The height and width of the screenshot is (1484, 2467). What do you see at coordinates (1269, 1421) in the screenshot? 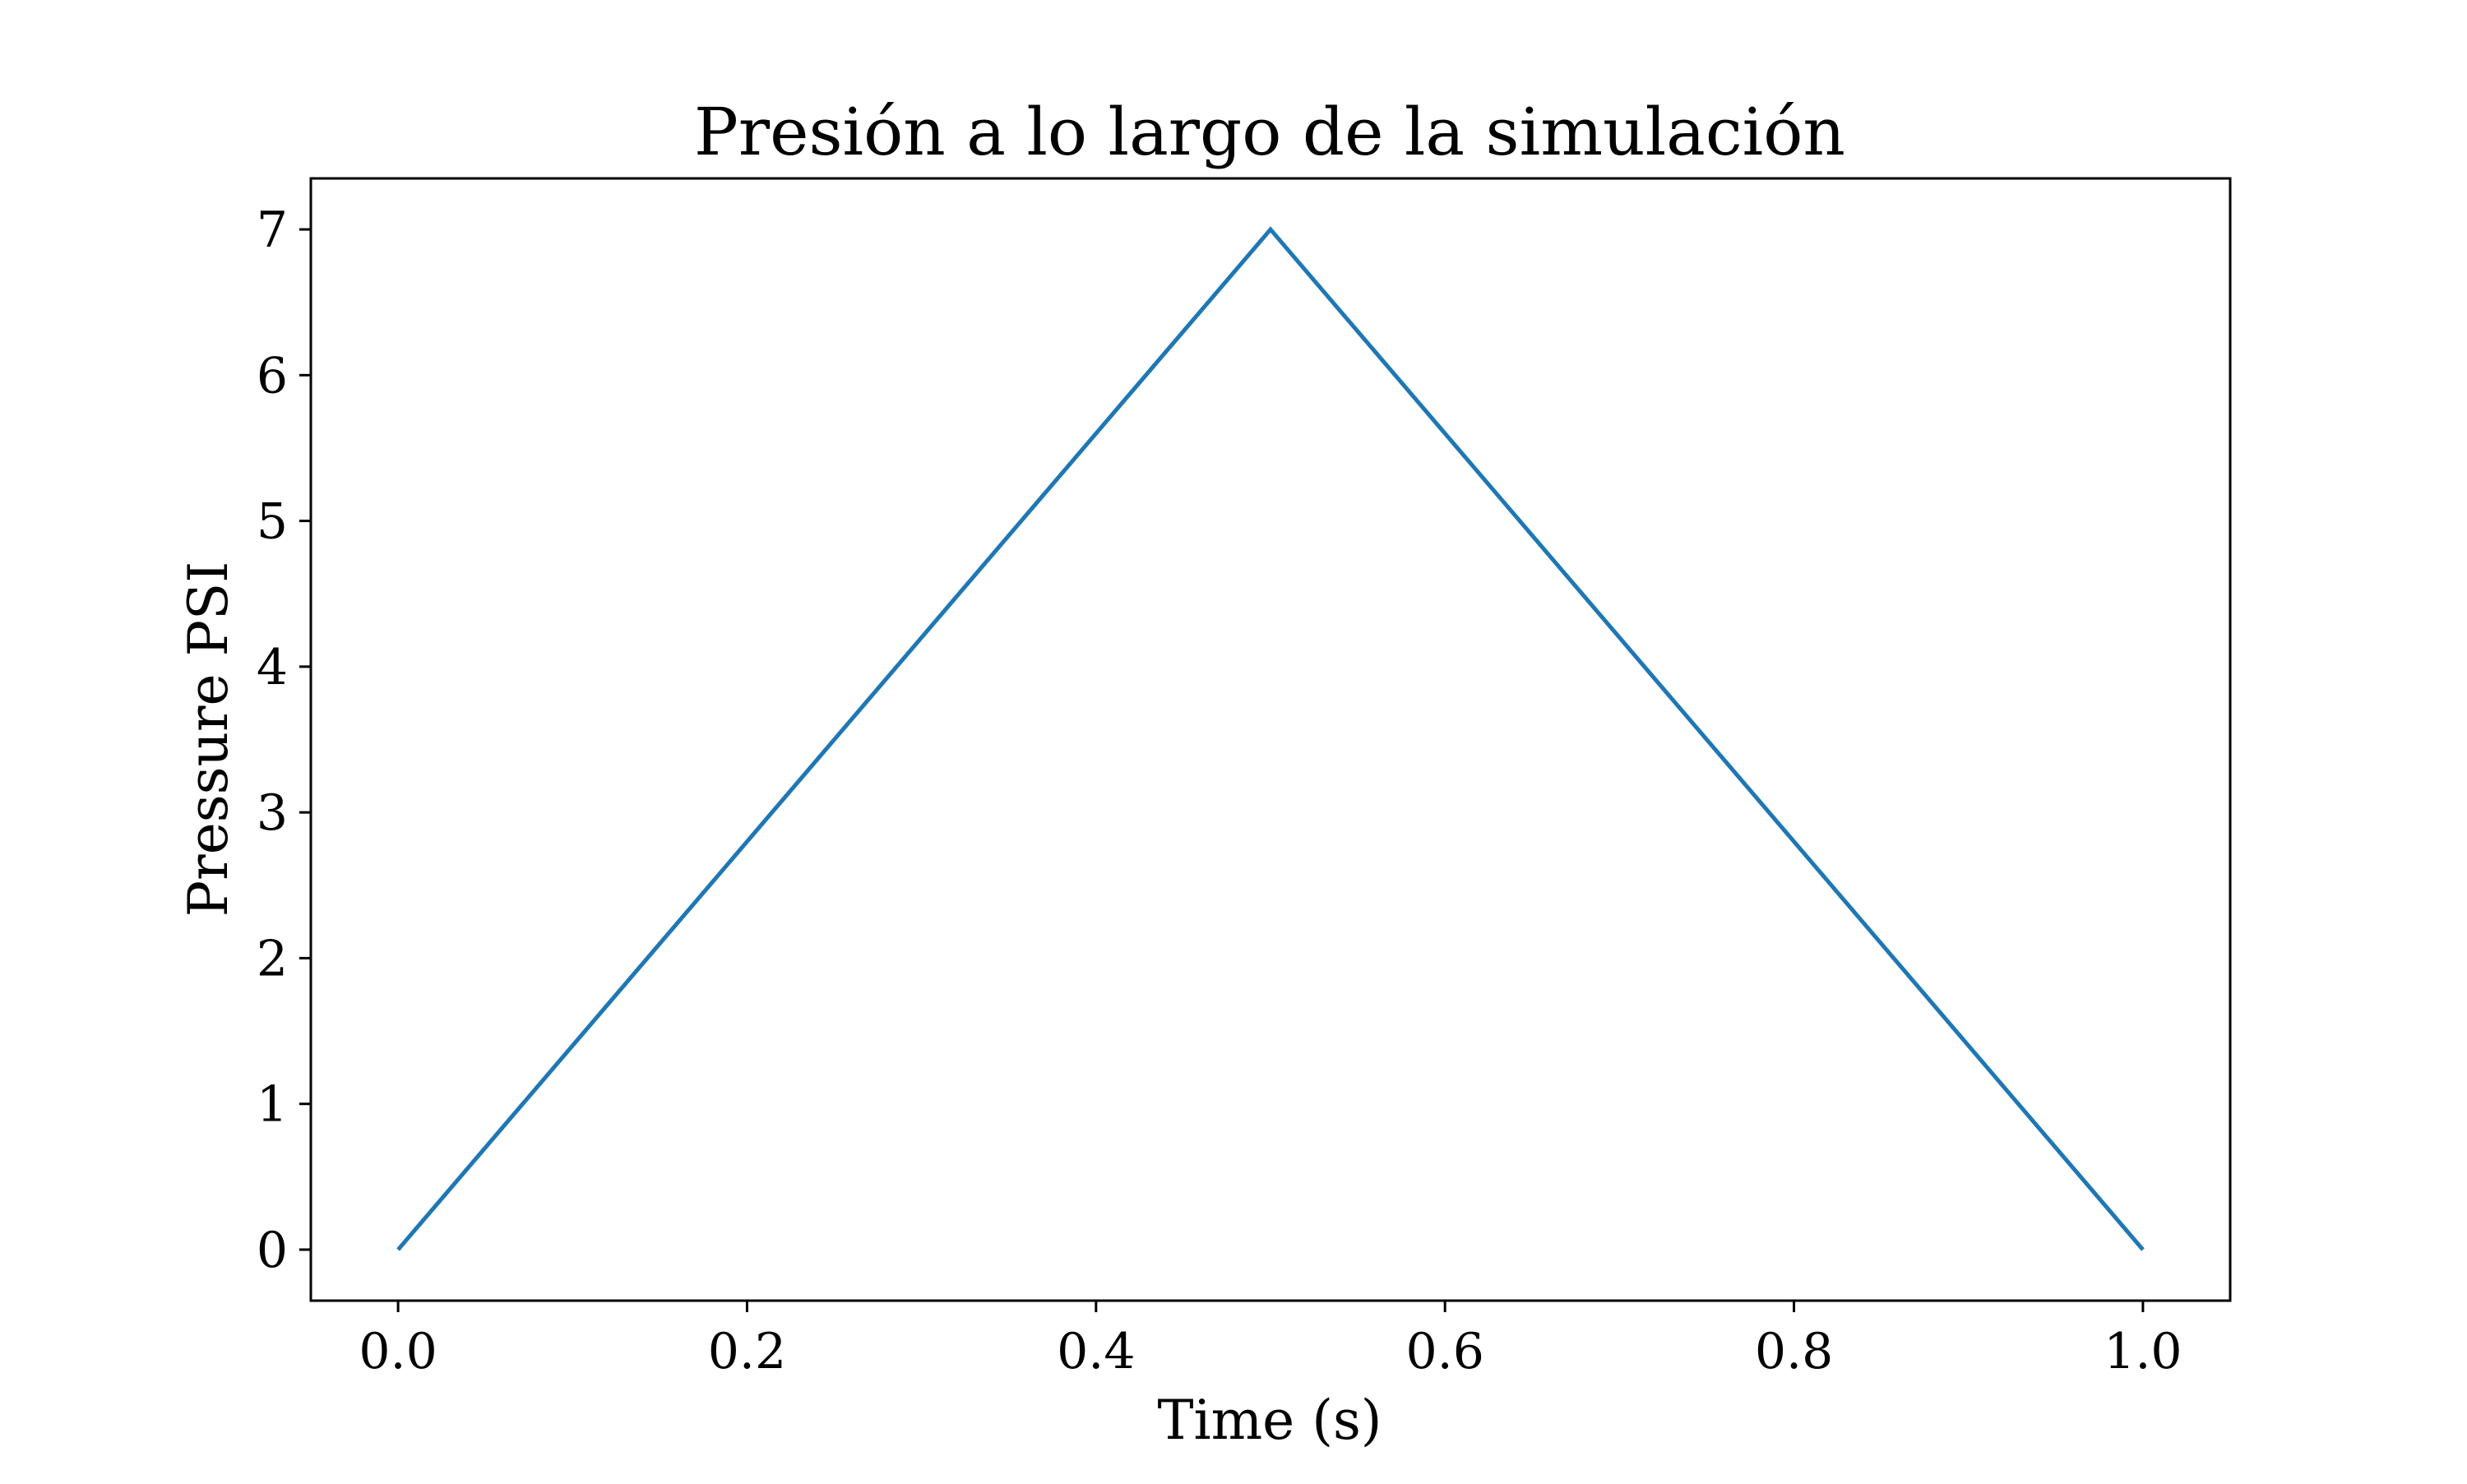
I see `x-axis-label: Time (s)` at bounding box center [1269, 1421].